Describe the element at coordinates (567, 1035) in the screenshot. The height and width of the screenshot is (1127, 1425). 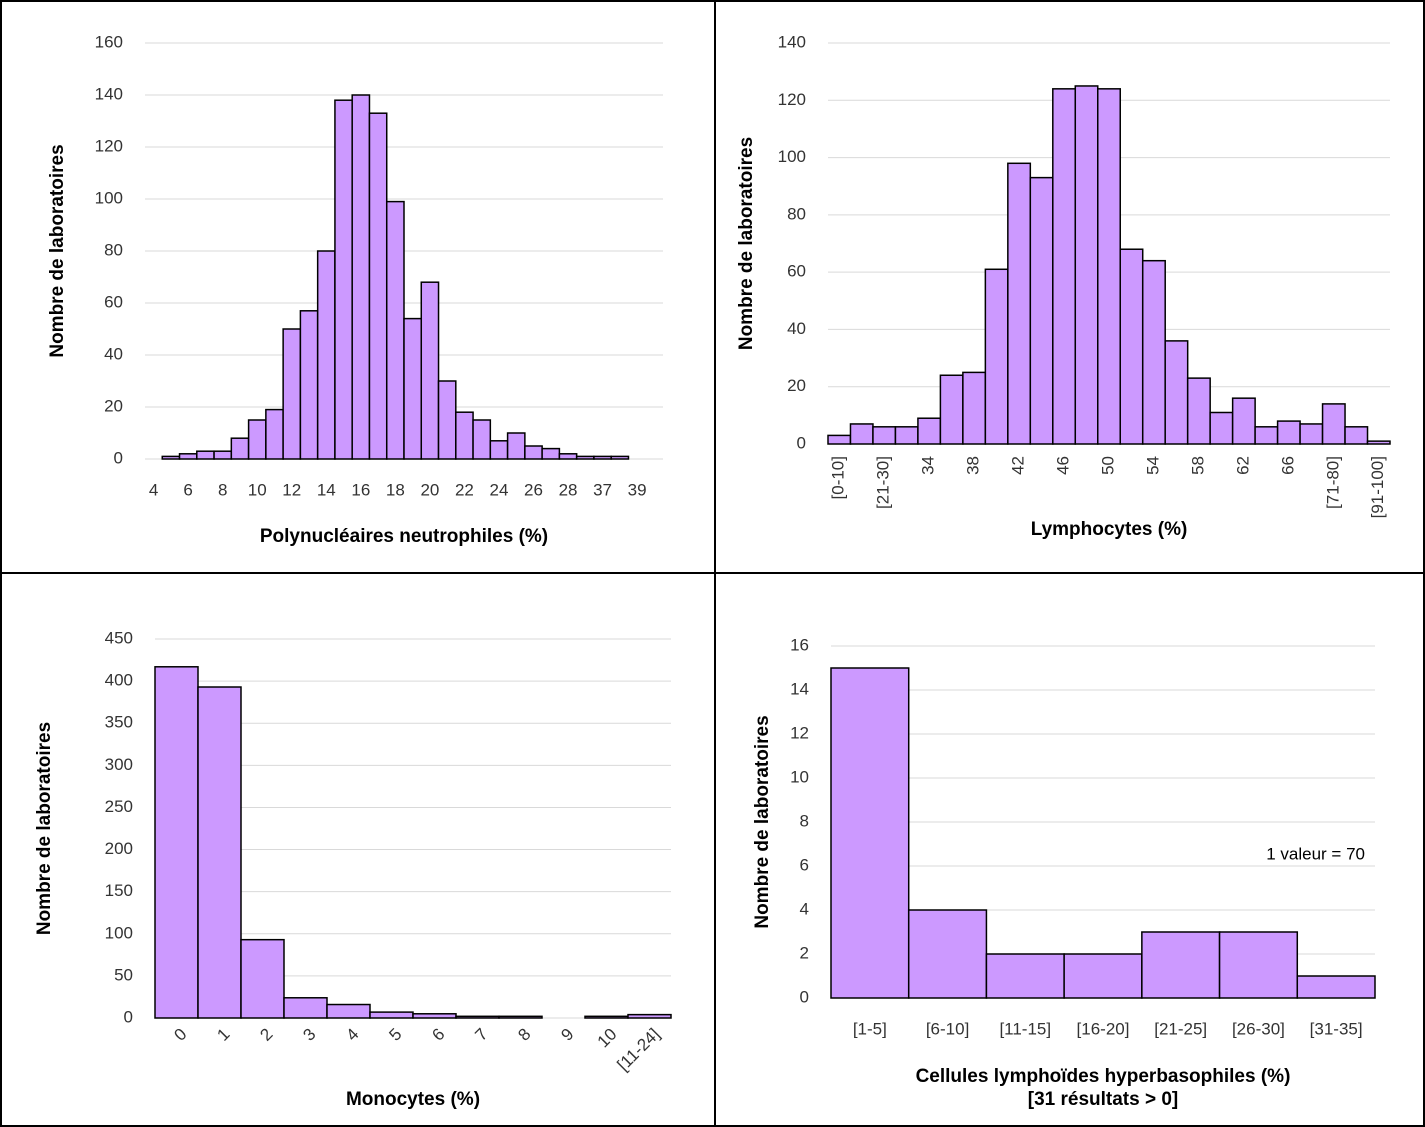
I see `x-tick-label: 9` at that location.